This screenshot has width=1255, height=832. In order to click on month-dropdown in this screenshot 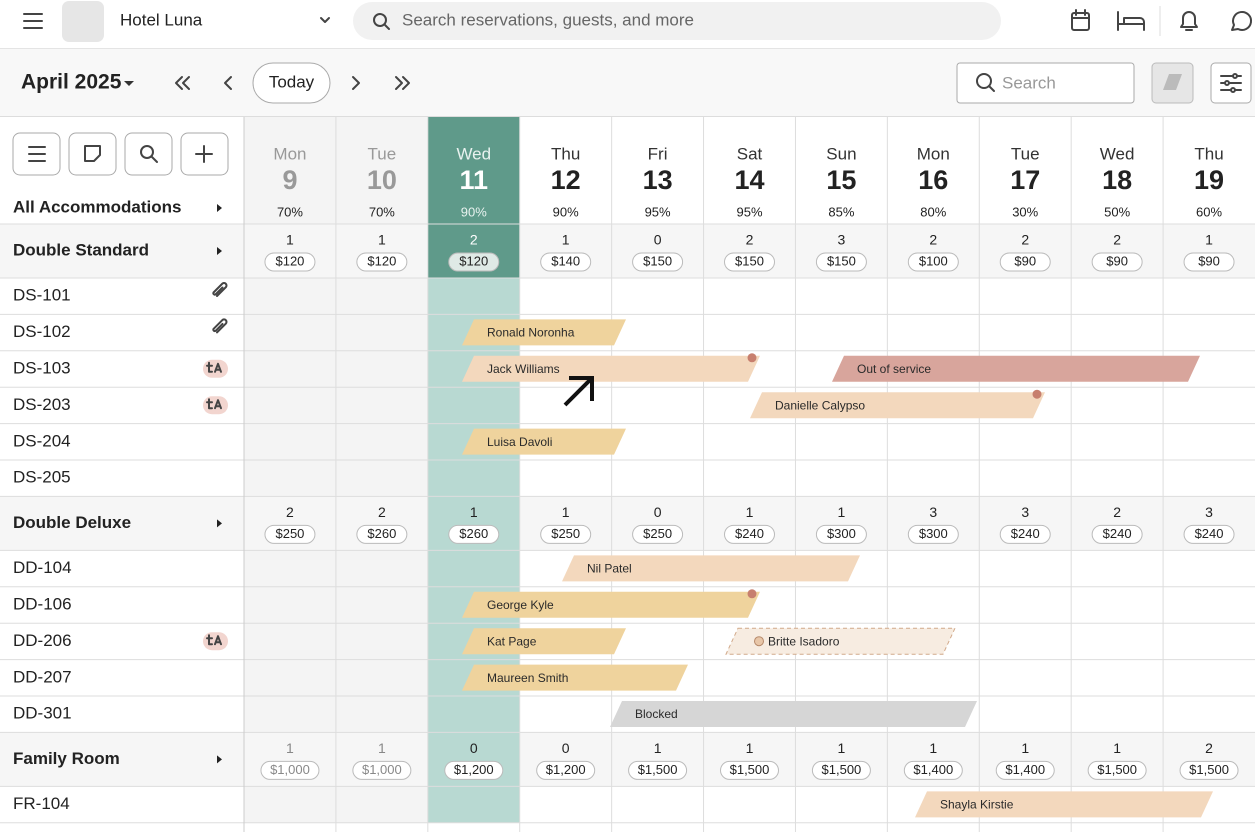, I will do `click(129, 83)`.